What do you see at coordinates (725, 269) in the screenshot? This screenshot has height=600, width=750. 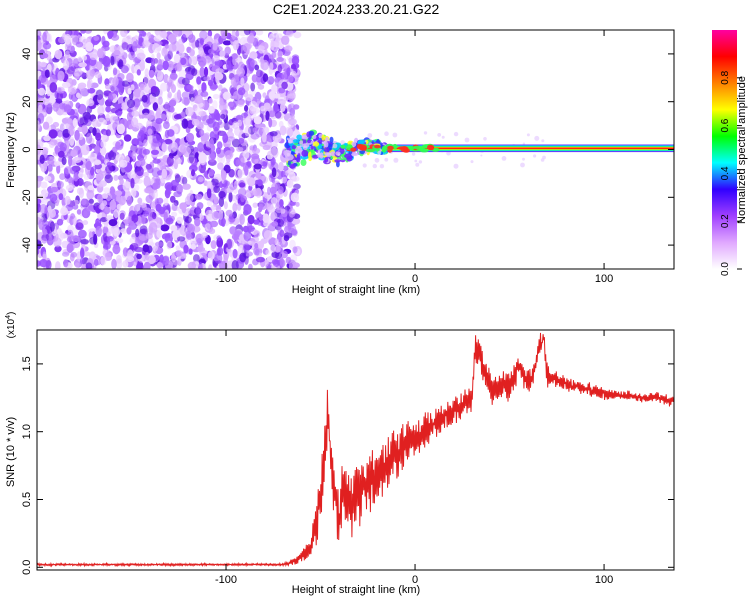 I see `colorbar-tick-label: 0.0` at bounding box center [725, 269].